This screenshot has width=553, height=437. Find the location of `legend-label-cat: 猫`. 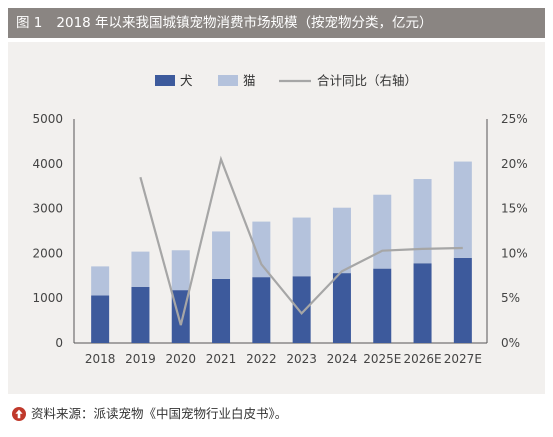

legend-label-cat: 猫 is located at coordinates (249, 80).